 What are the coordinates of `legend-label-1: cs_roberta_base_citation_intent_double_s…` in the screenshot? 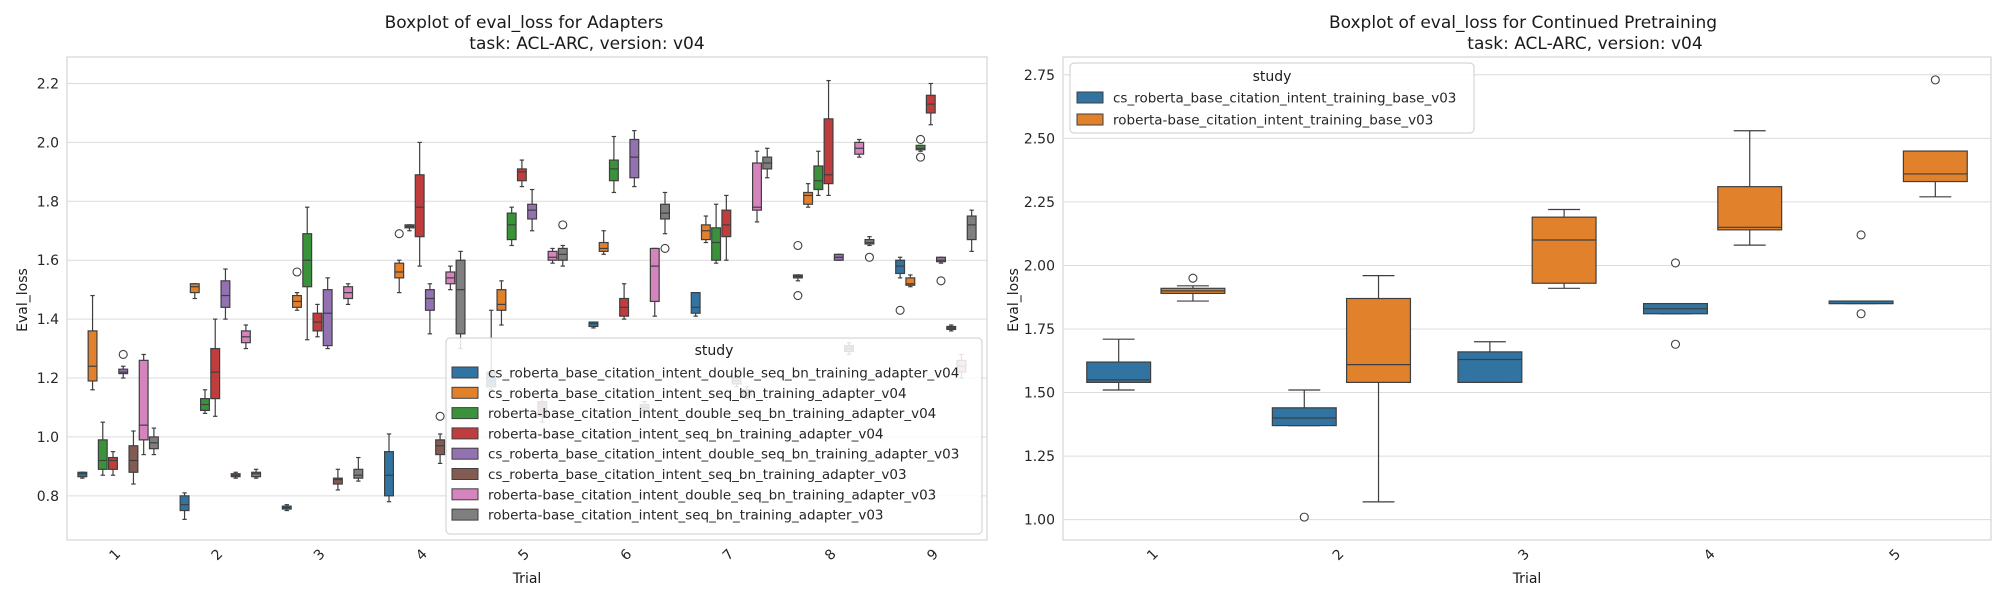 It's located at (723, 374).